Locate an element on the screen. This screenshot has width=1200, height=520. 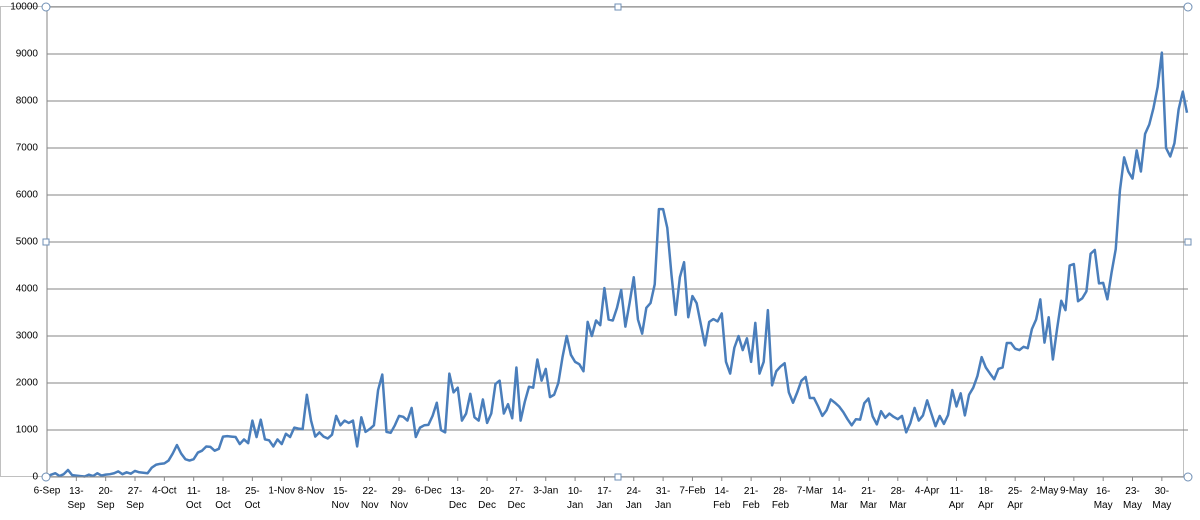
x-tick-label: 9-May is located at coordinates (1074, 491).